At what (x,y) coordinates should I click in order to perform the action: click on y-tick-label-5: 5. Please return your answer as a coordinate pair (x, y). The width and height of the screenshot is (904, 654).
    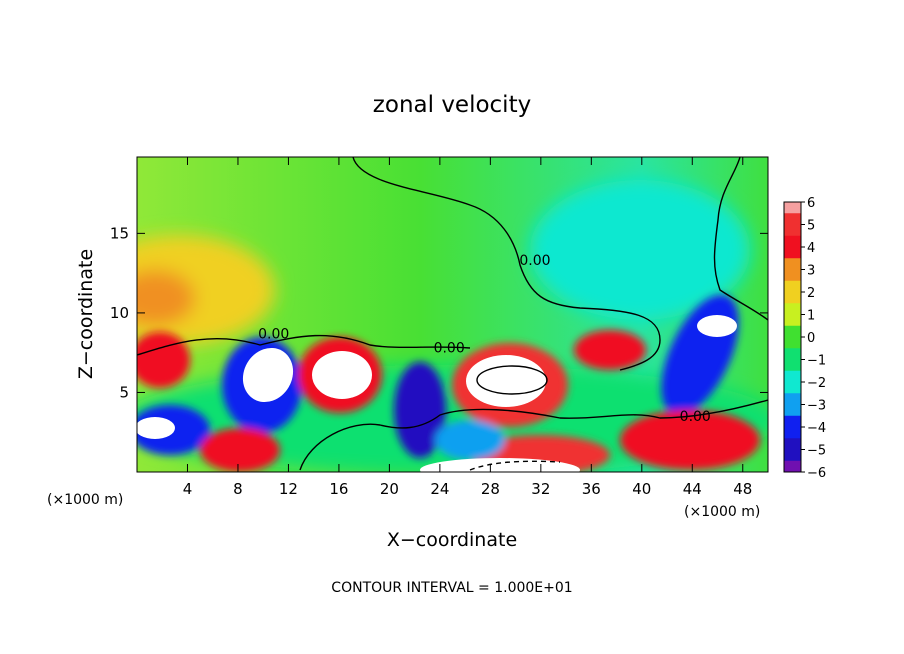
    Looking at the image, I should click on (124, 392).